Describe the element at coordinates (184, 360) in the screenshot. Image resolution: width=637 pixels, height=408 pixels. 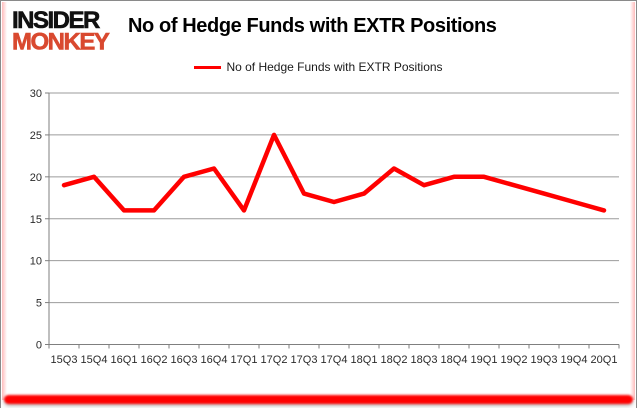
I see `x-axis-label: 16Q3` at that location.